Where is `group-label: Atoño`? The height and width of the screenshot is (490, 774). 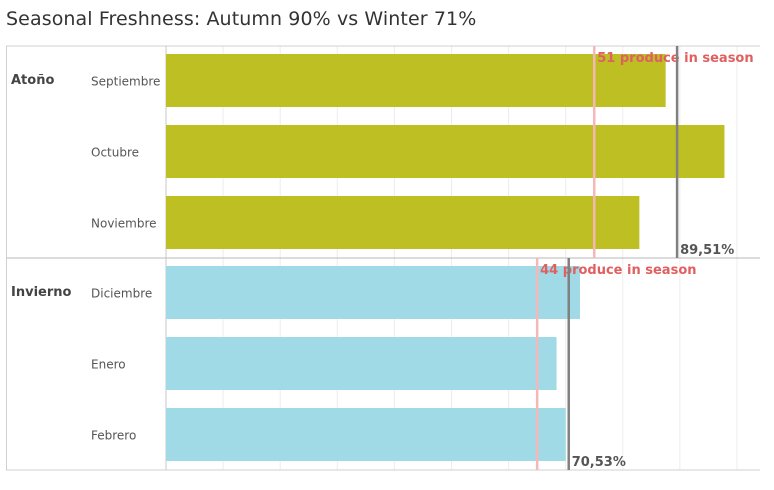 group-label: Atoño is located at coordinates (32, 80).